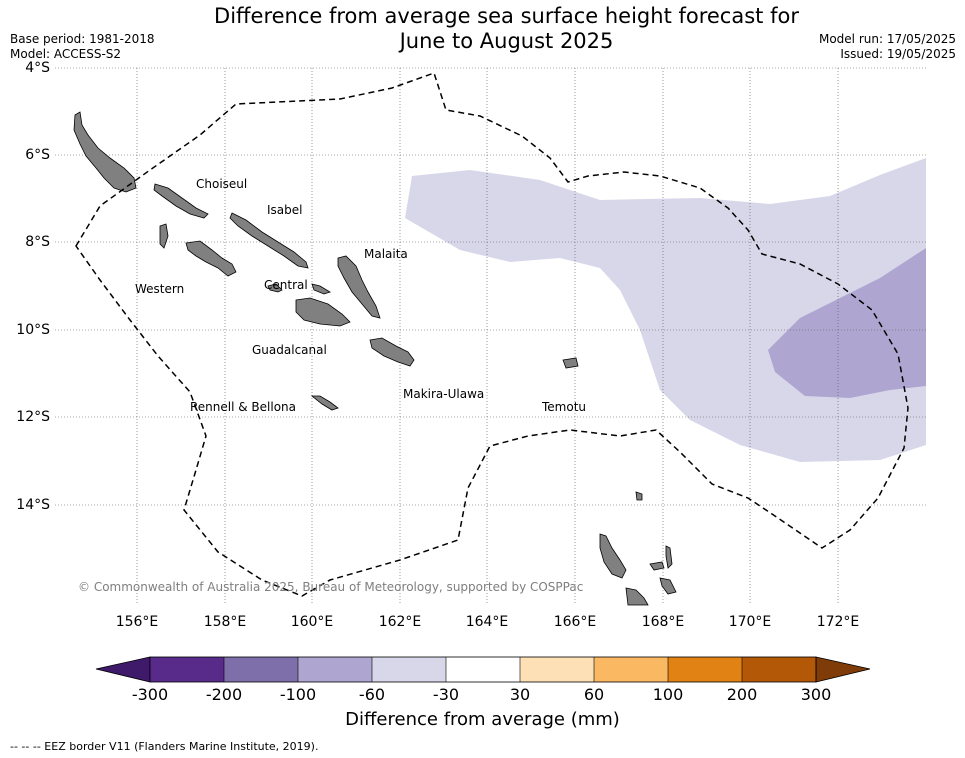 This screenshot has height=758, width=965. What do you see at coordinates (668, 694) in the screenshot?
I see `colorbar-tick-label: 100` at bounding box center [668, 694].